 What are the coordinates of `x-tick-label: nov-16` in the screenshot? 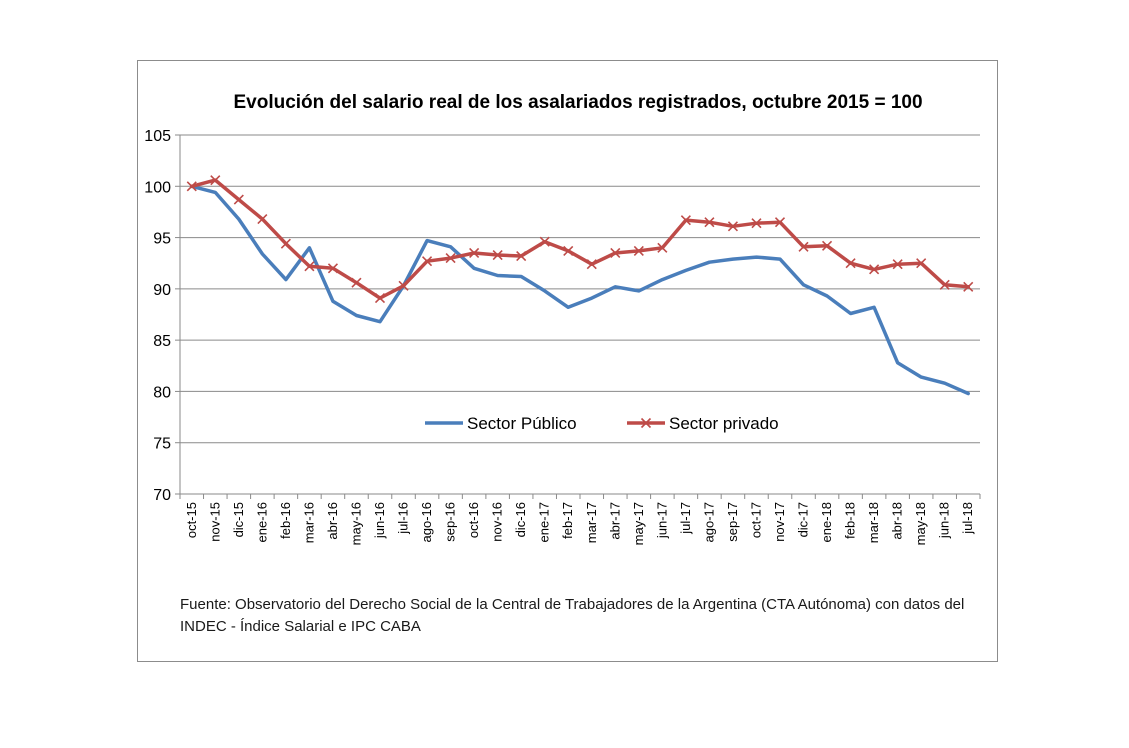 It's located at (497, 522).